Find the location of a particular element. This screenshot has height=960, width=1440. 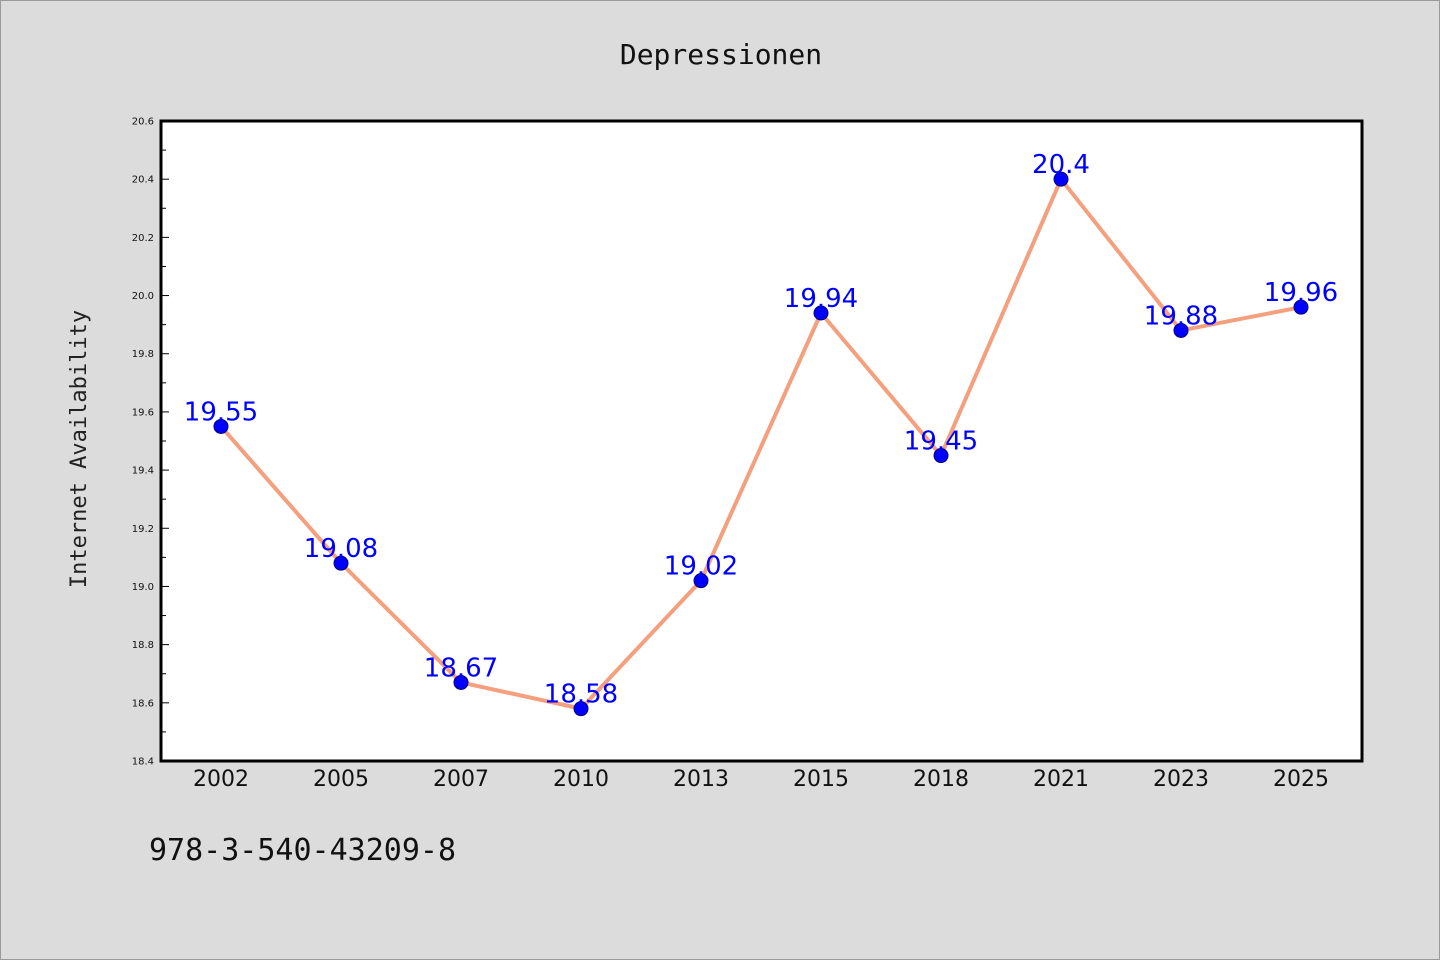

data-value-label: 19.96 is located at coordinates (1301, 293).